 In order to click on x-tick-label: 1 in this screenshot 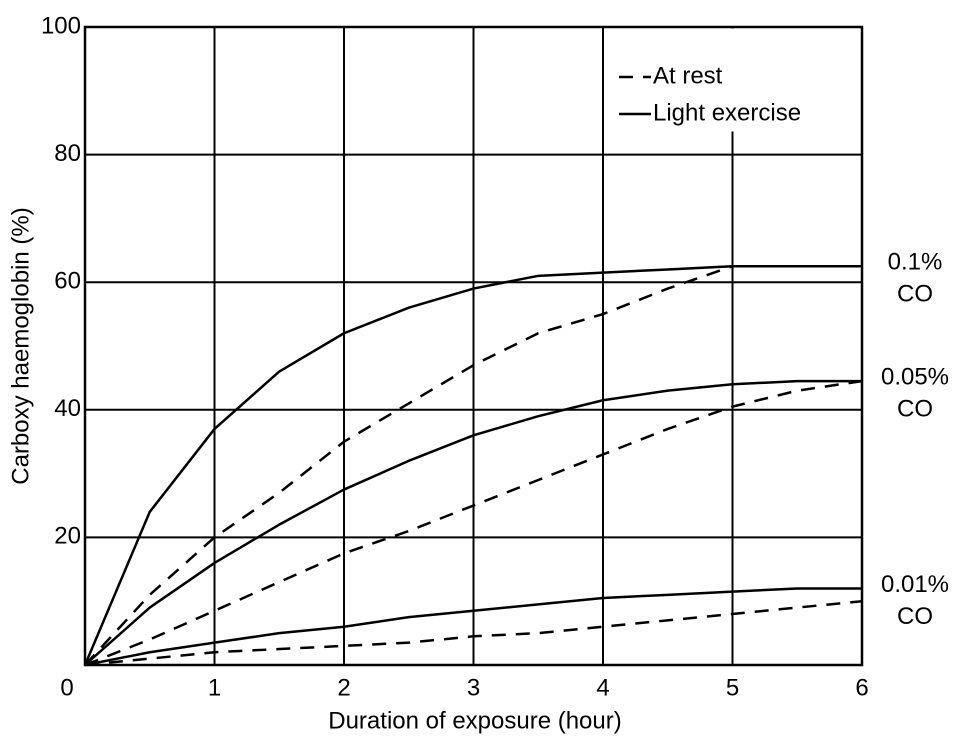, I will do `click(214, 687)`.